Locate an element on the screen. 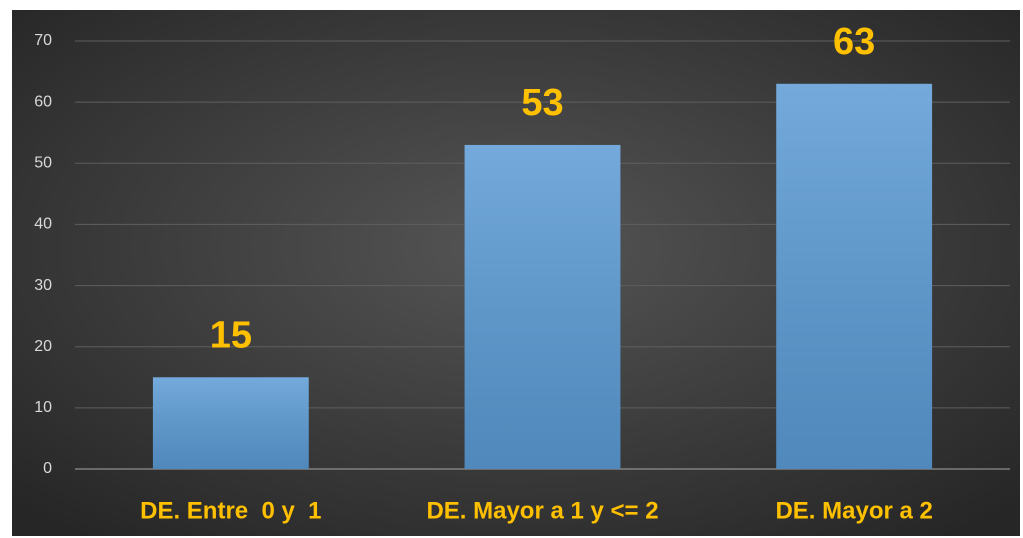 The width and height of the screenshot is (1023, 538). data-label: 15 is located at coordinates (231, 335).